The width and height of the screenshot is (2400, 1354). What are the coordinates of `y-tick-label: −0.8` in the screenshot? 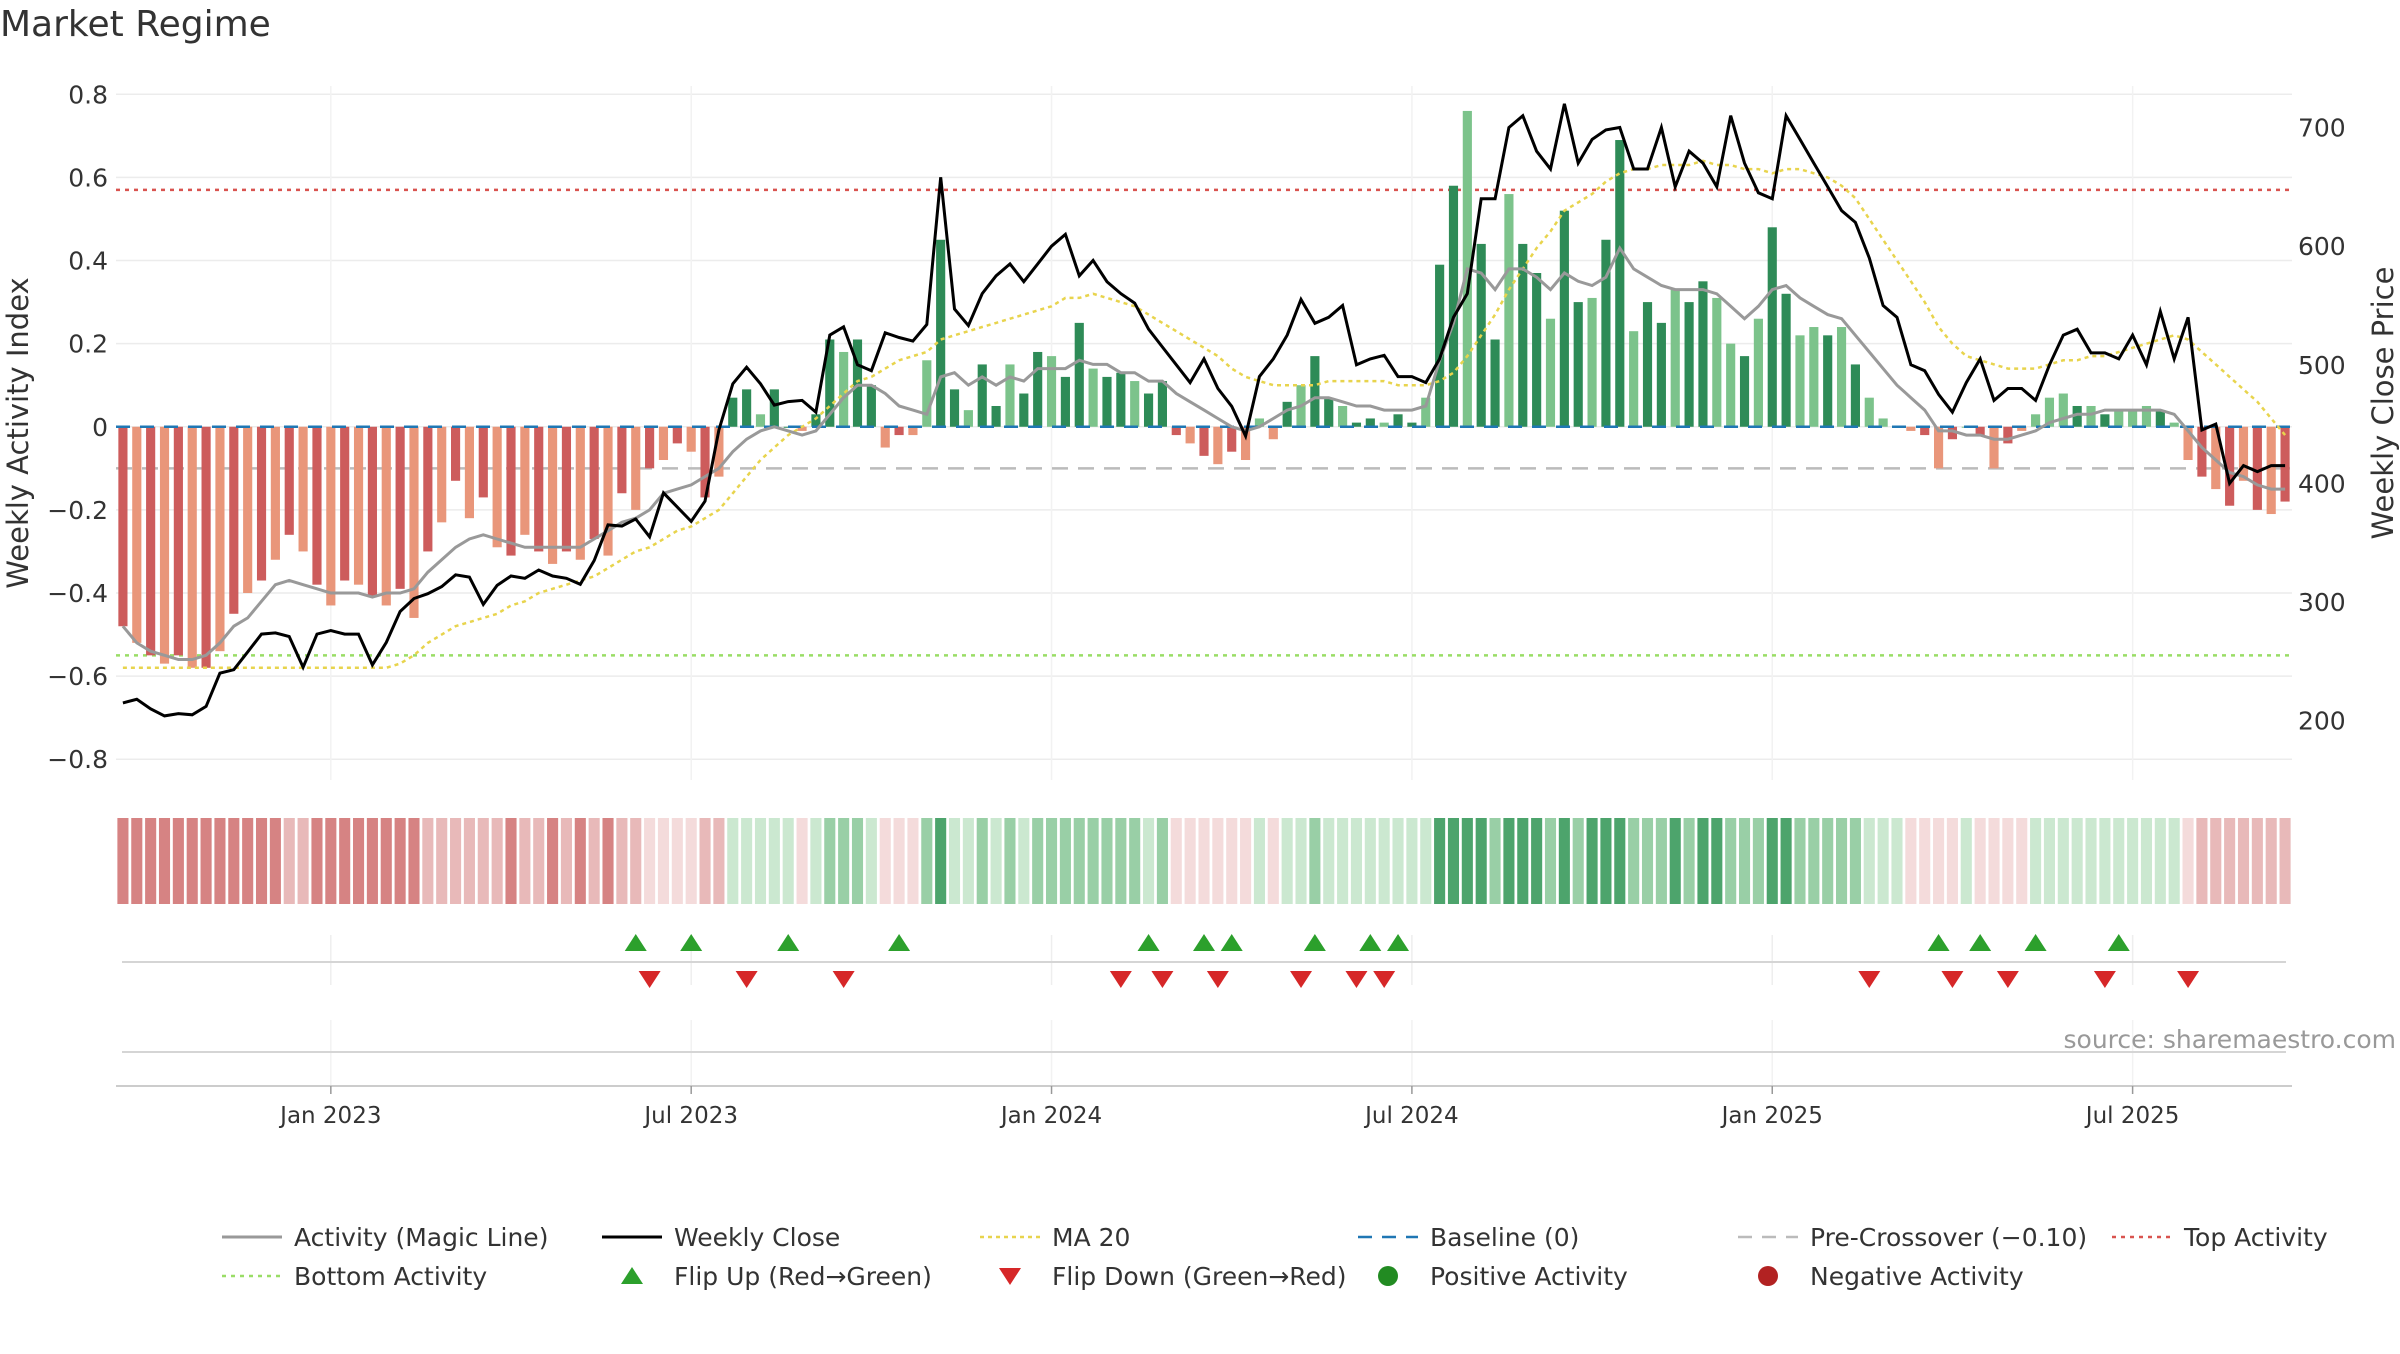 It's located at (77, 759).